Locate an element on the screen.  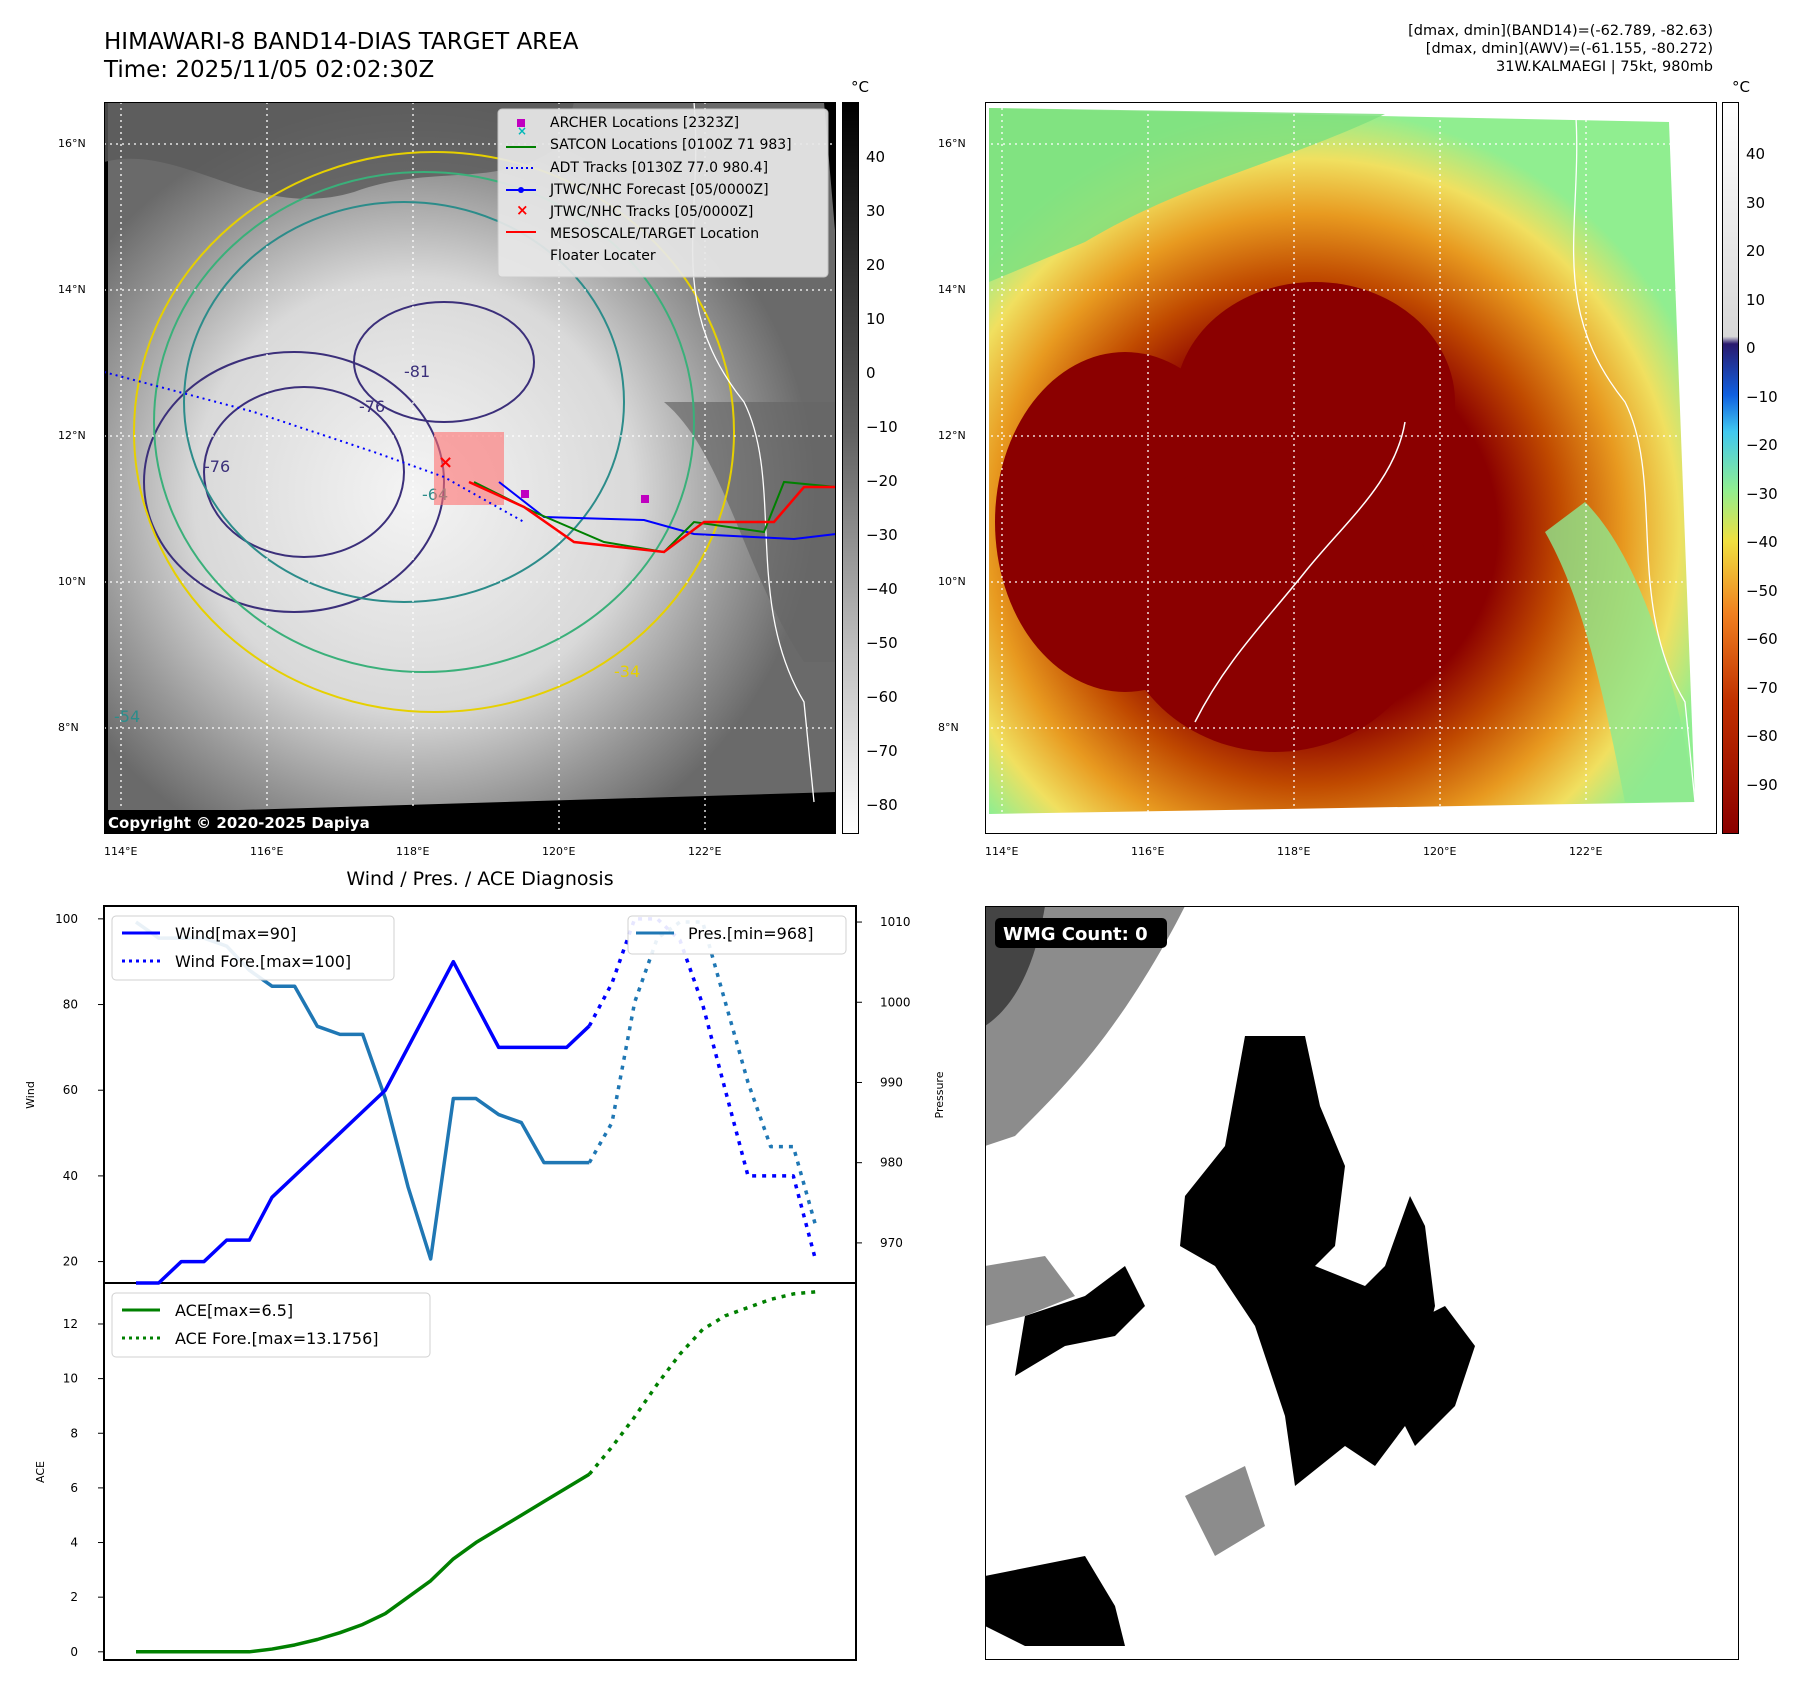
colorbar-tick: 30 is located at coordinates (1756, 202).